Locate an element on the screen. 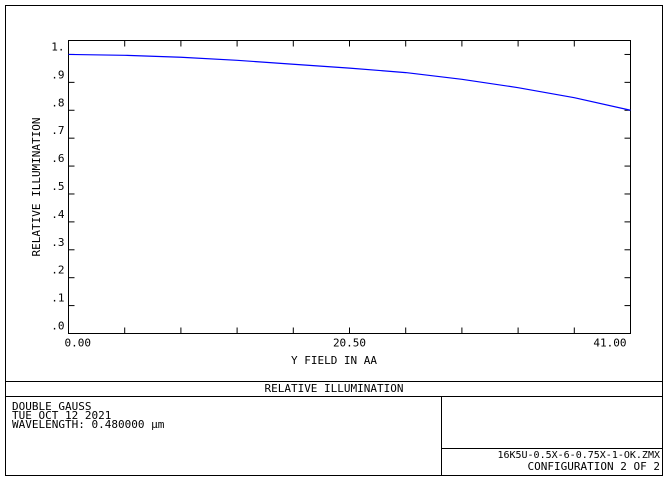  y-tick-label: .3 is located at coordinates (57, 242).